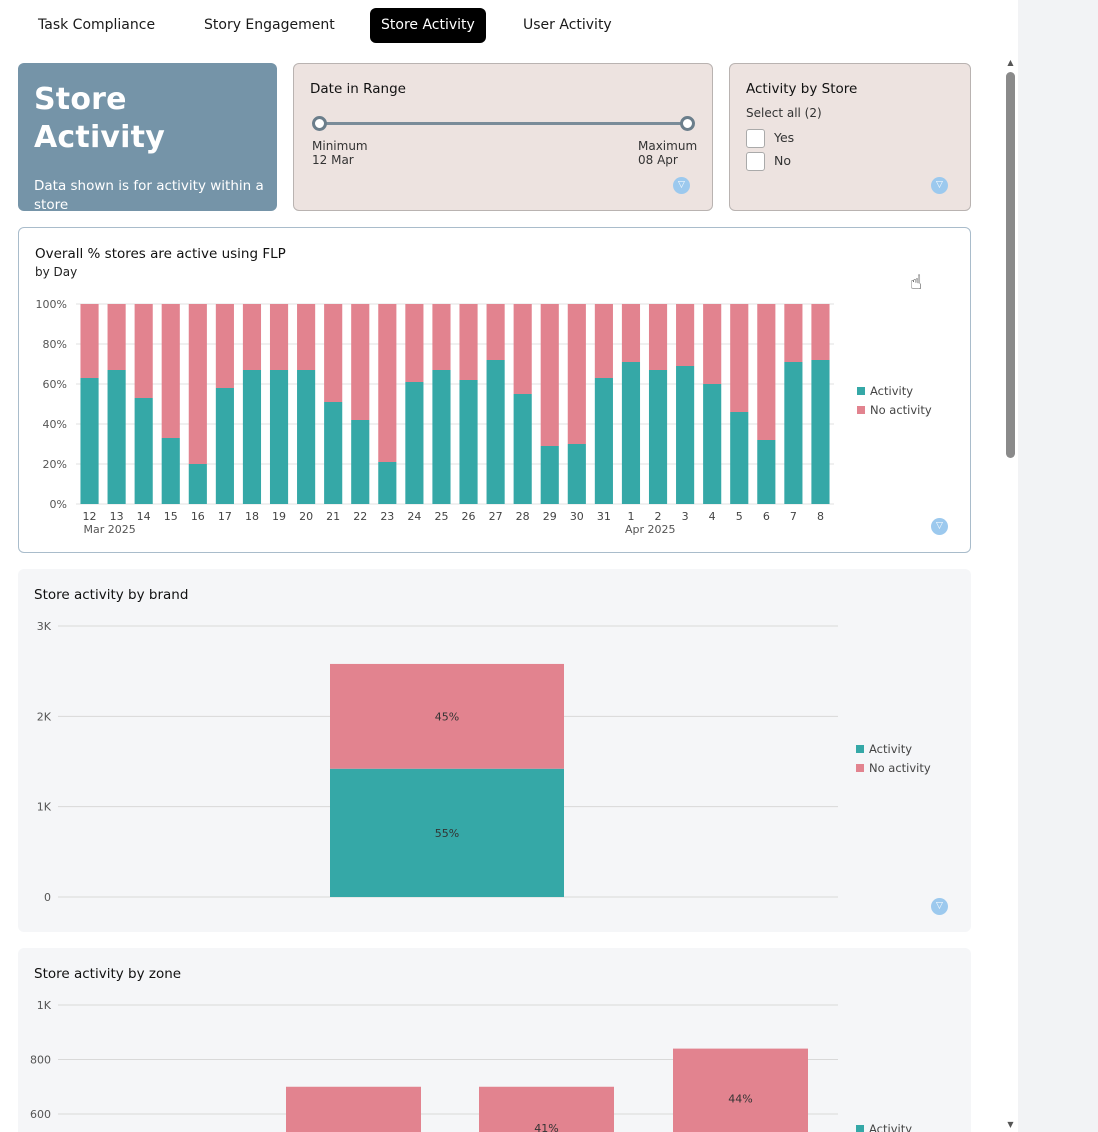 This screenshot has height=1132, width=1098. What do you see at coordinates (428, 25) in the screenshot?
I see `tab-store-activity: Store Activity` at bounding box center [428, 25].